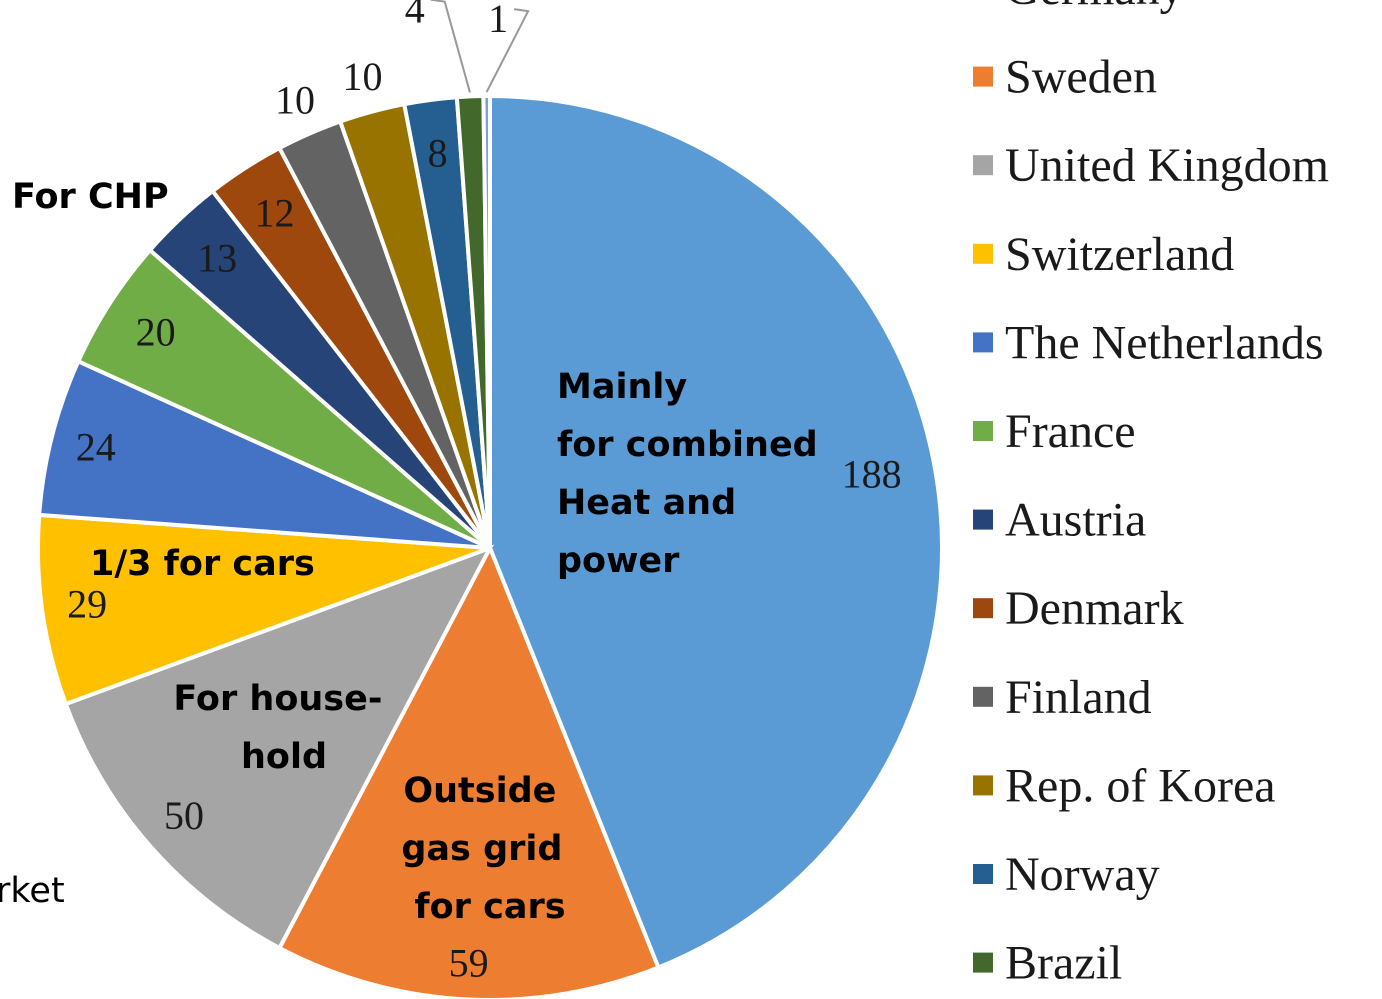 The height and width of the screenshot is (999, 1382). What do you see at coordinates (498, 20) in the screenshot?
I see `data-label: 1` at bounding box center [498, 20].